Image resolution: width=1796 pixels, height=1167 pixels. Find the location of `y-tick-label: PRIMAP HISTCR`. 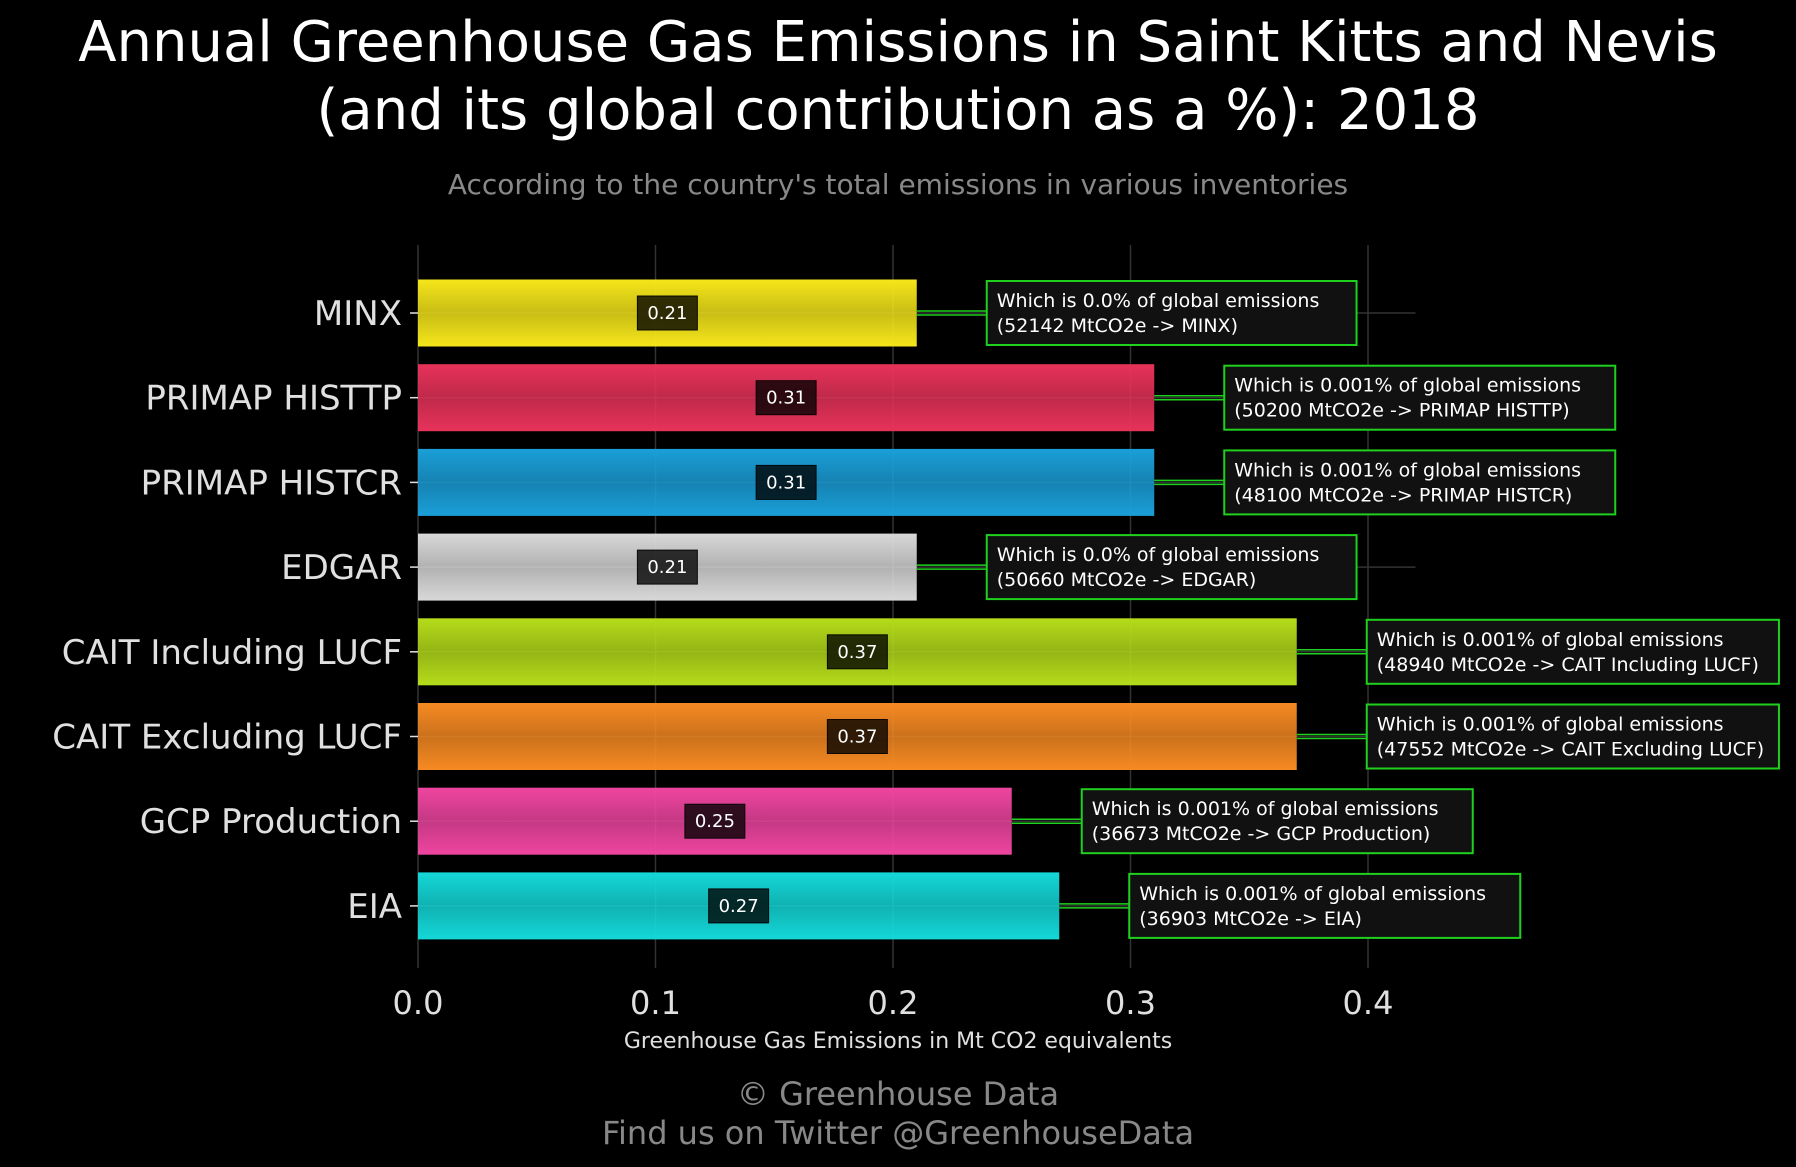

y-tick-label: PRIMAP HISTCR is located at coordinates (271, 483).